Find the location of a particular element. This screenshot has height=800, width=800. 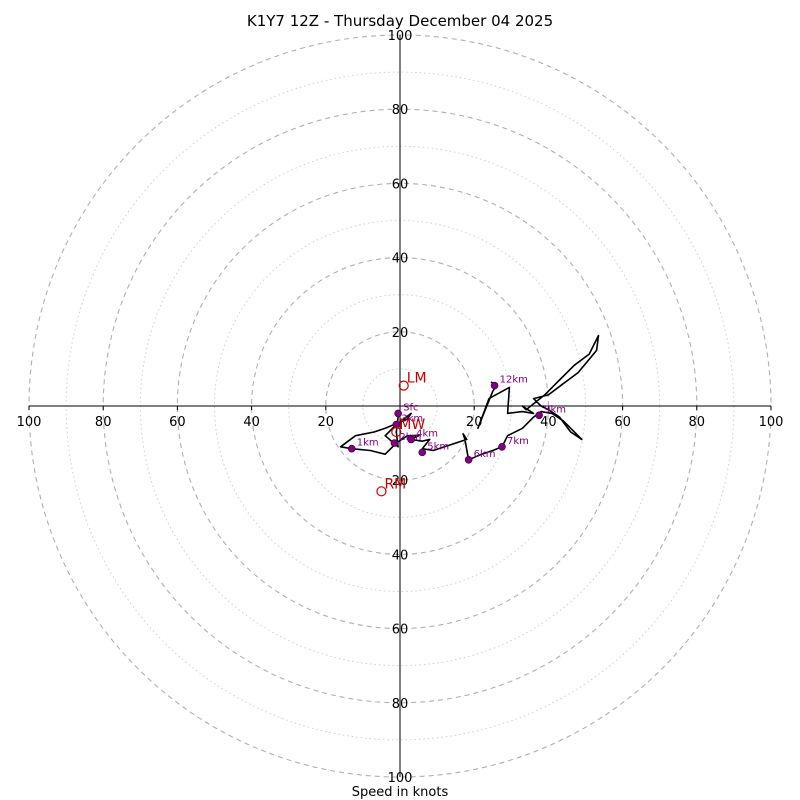

height-marker-label: 12km is located at coordinates (514, 380).